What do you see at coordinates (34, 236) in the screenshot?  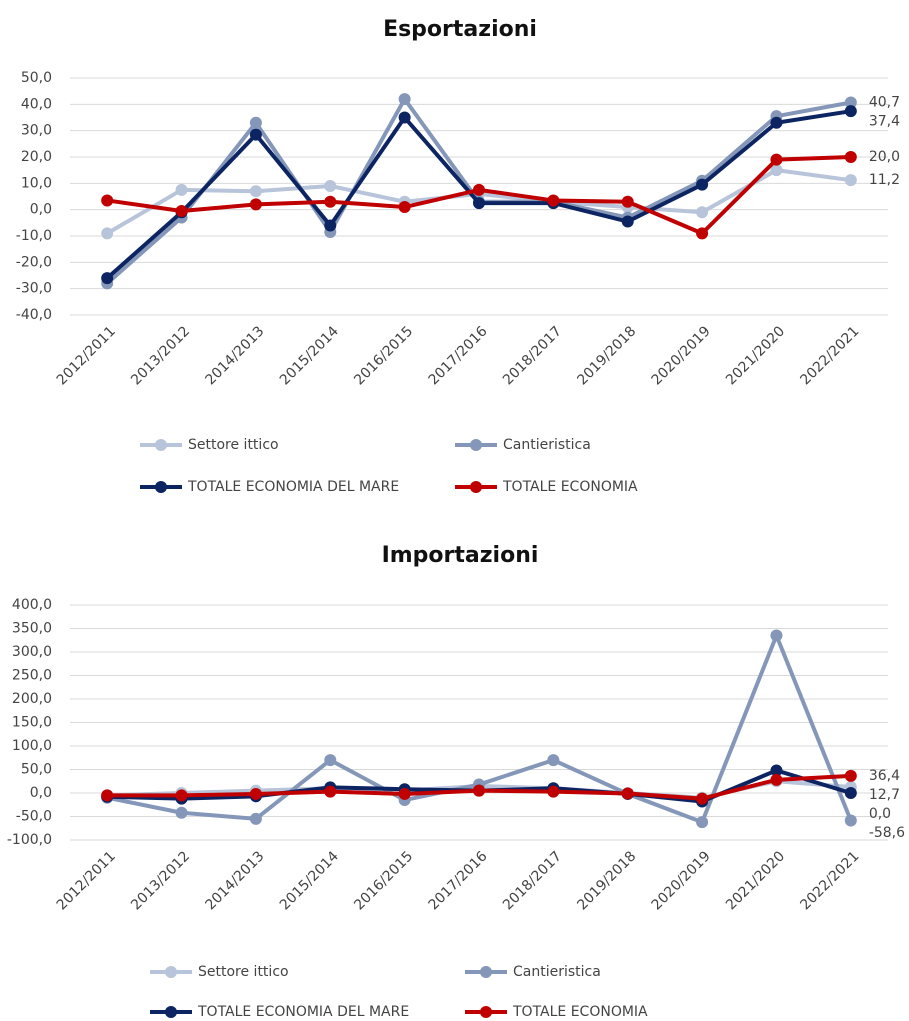 I see `y-tick-label: -10,0` at bounding box center [34, 236].